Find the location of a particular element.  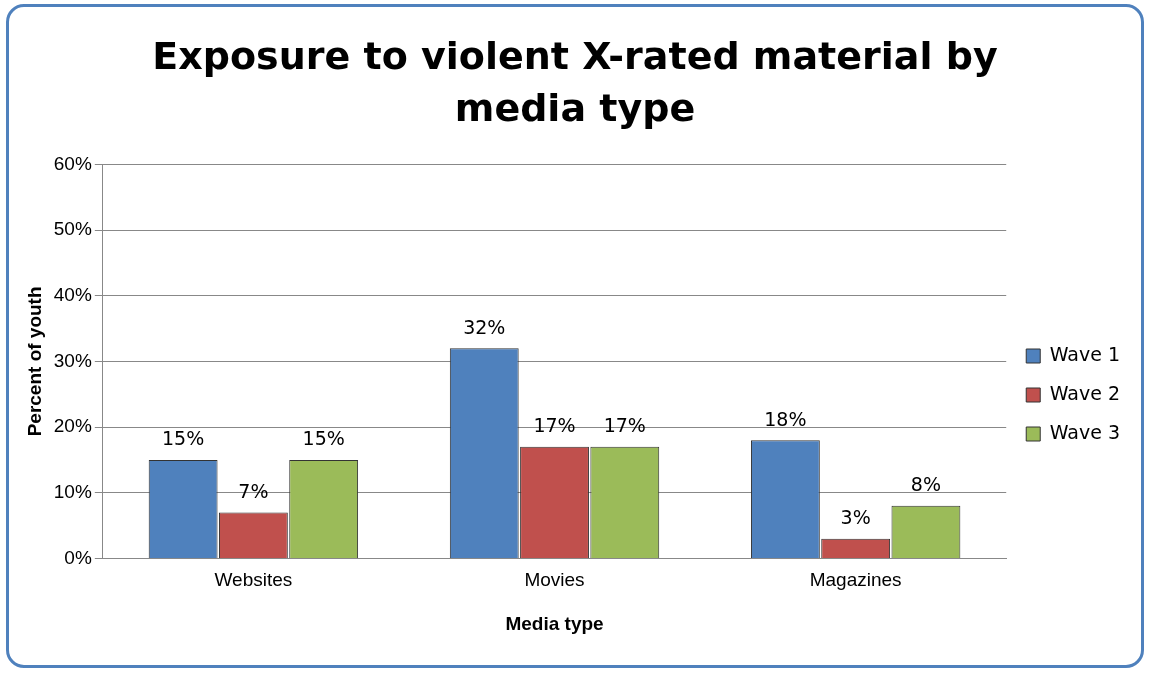

x-tick-label: Movies is located at coordinates (554, 580).